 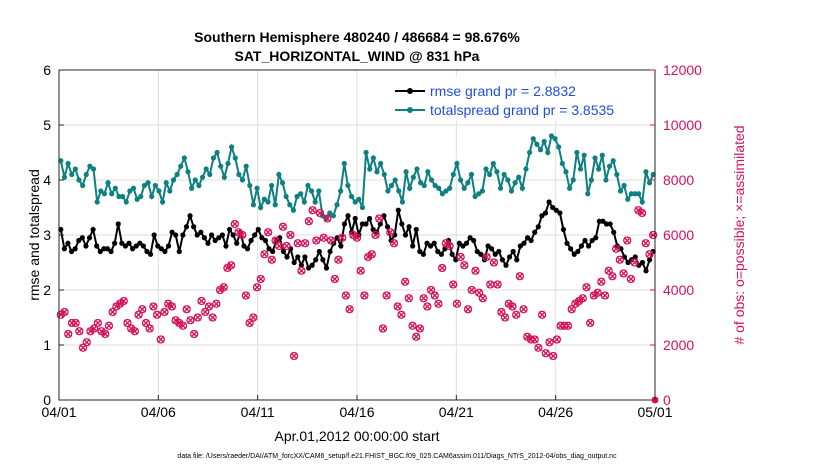 I want to click on chart-title-line2: SAT_HORIZONTAL_WIND @ 831 hPa, so click(x=357, y=56).